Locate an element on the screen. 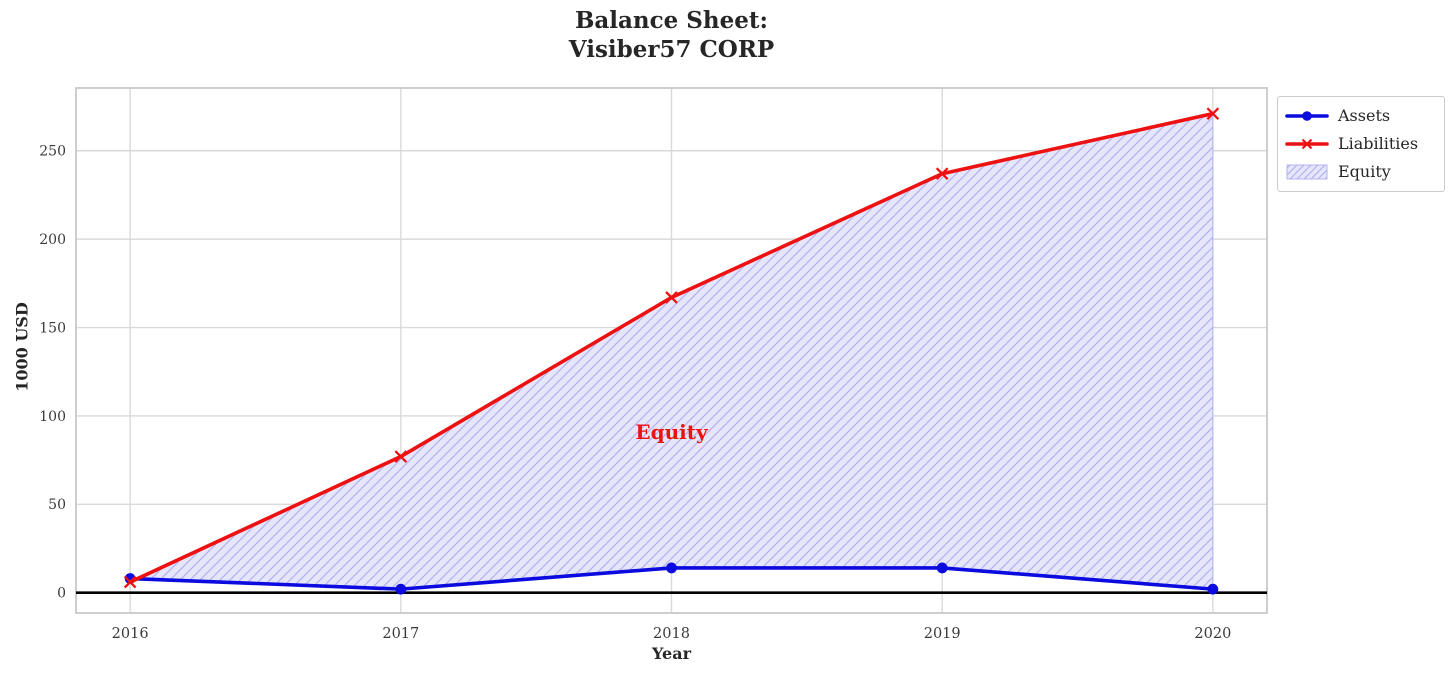 The width and height of the screenshot is (1454, 676). legend: Assets Liabilities Equity is located at coordinates (1361, 144).